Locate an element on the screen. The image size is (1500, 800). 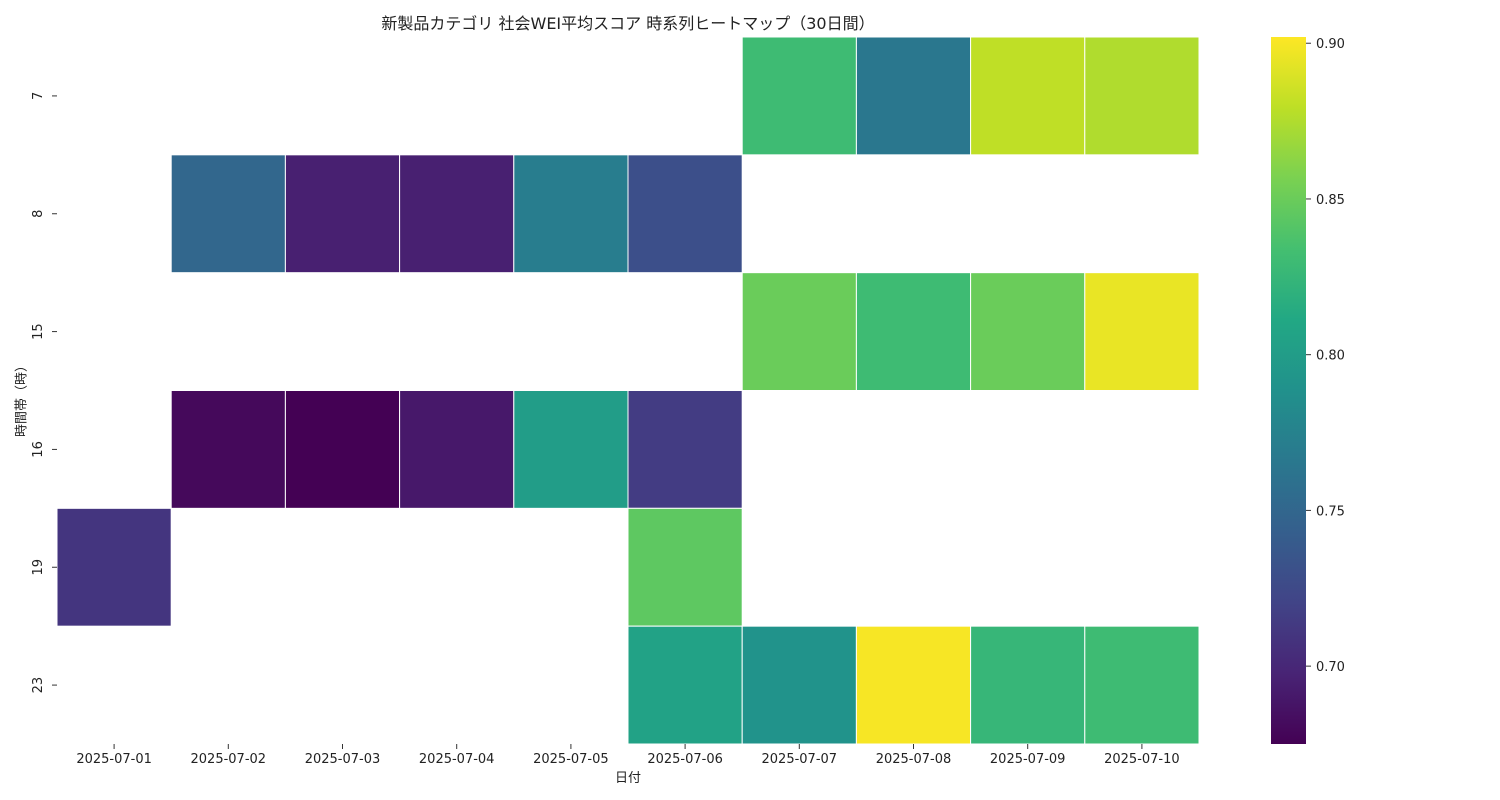
colorbar-tick-label: 0.70 is located at coordinates (1330, 667).